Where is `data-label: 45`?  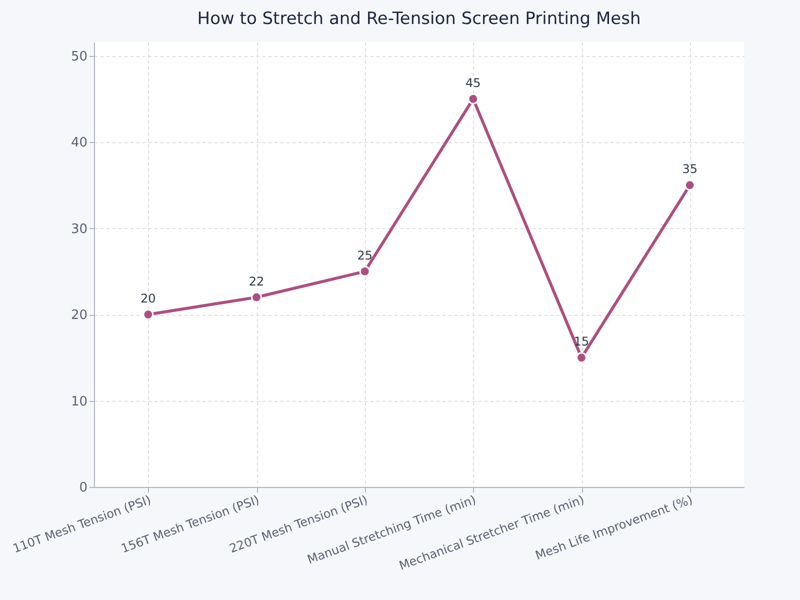
data-label: 45 is located at coordinates (473, 83).